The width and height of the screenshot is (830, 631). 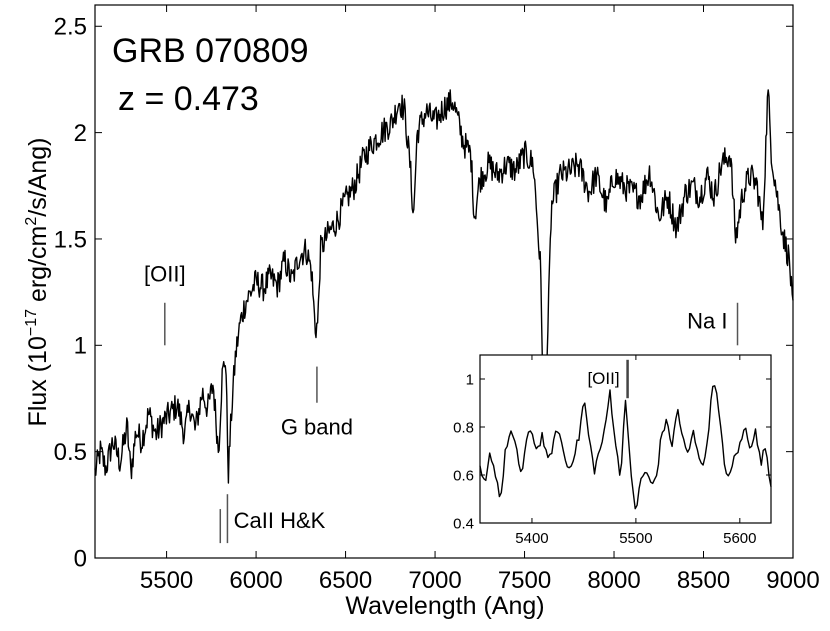 I want to click on y-axis-label-suffix: /s/Ang), so click(x=38, y=177).